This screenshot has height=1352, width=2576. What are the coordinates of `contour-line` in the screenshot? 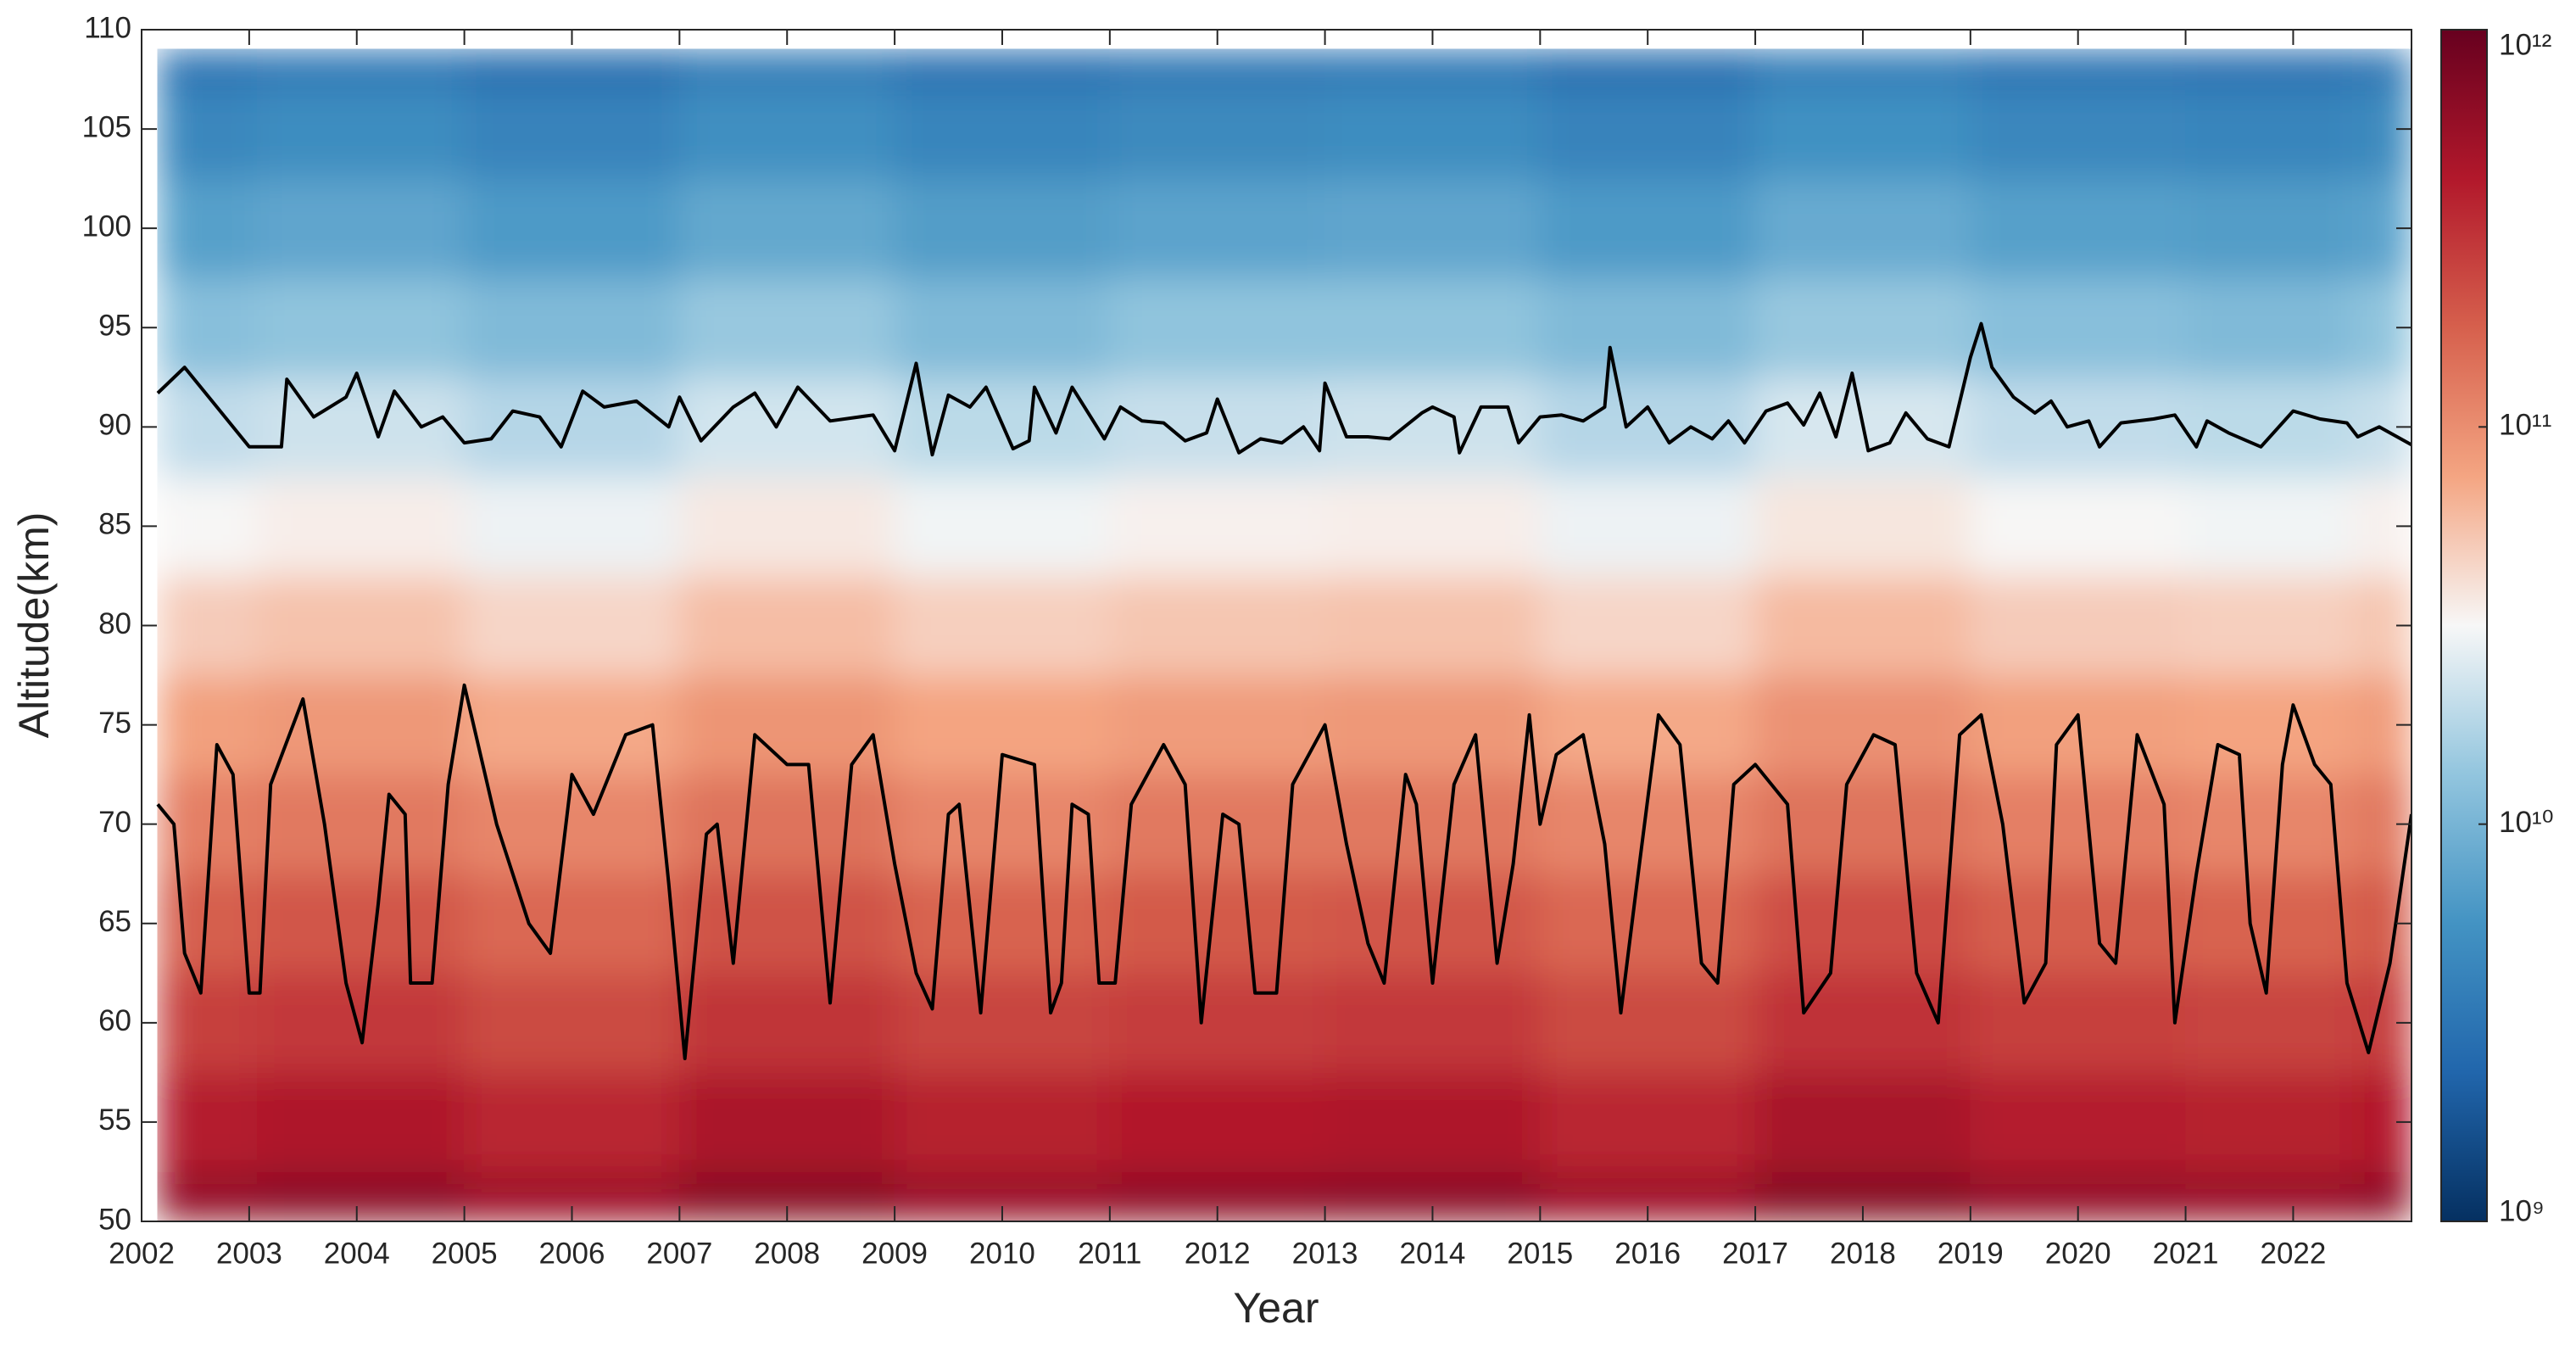 It's located at (1284, 389).